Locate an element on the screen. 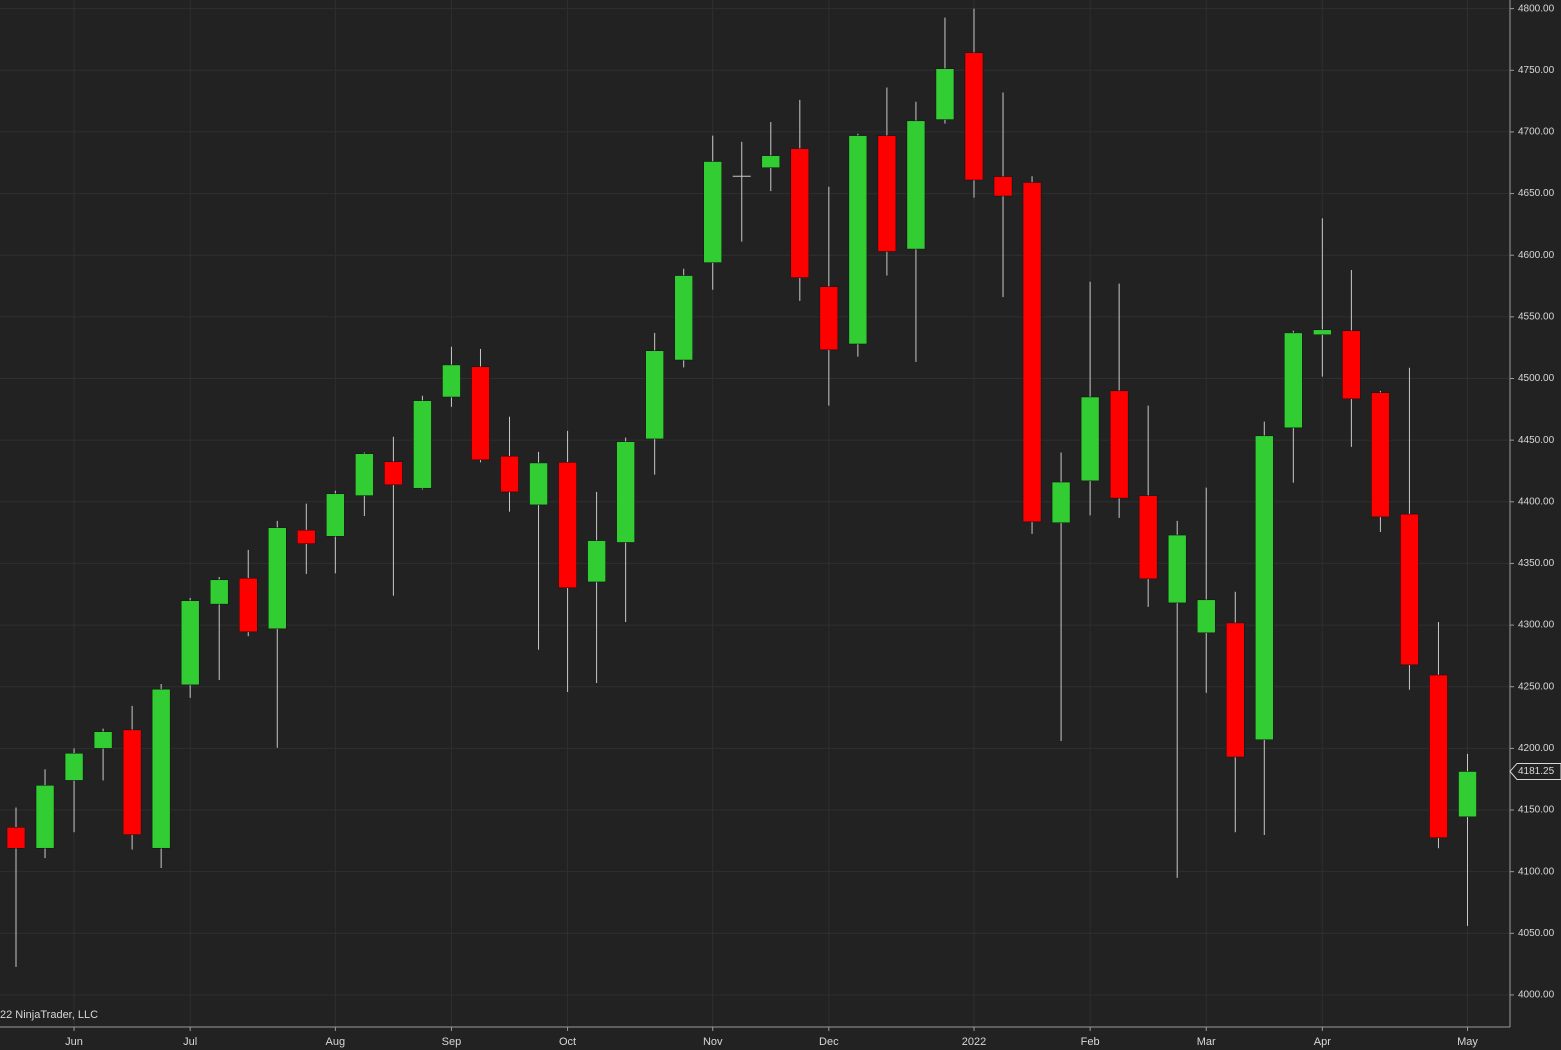  x-tick-label: Mar is located at coordinates (1206, 1042).